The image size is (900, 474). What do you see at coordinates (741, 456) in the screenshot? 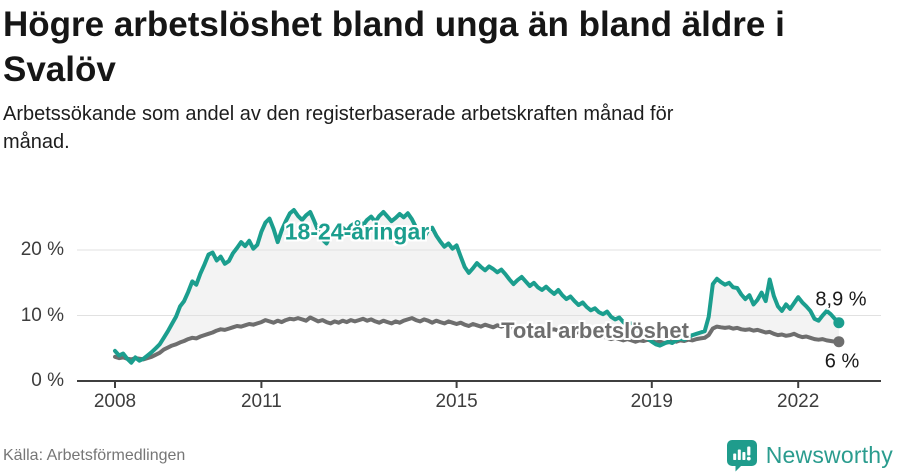
I see `newsworthy-logo-icon` at bounding box center [741, 456].